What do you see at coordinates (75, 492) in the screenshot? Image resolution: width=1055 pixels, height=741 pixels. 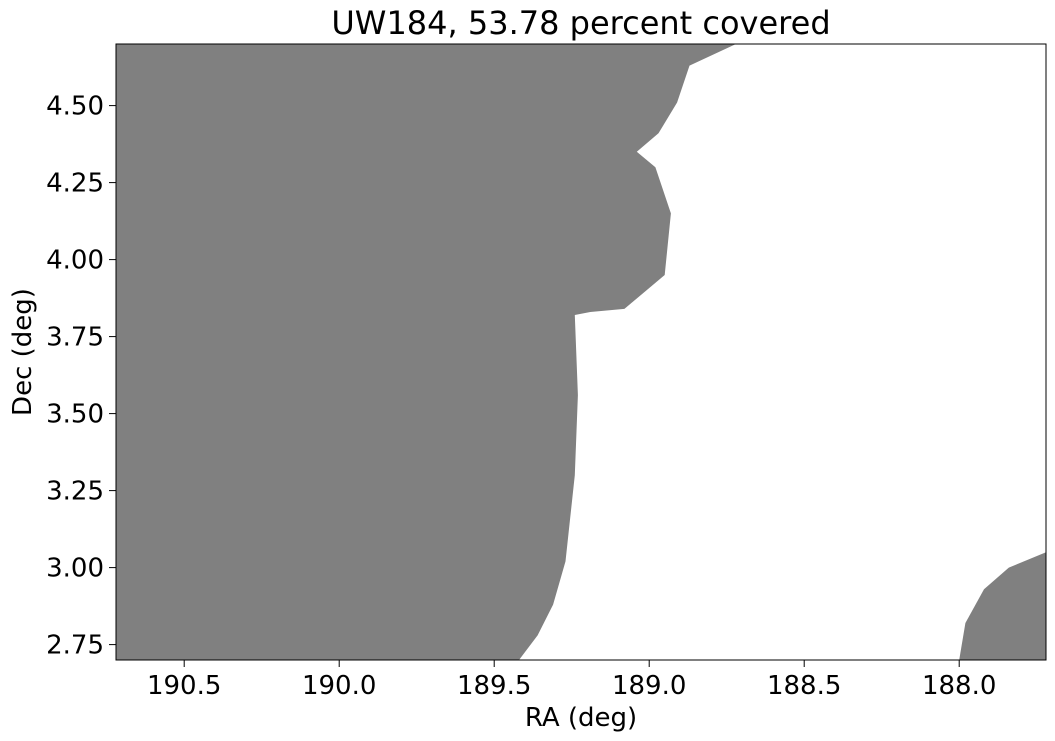 I see `y-tick-label: 3.25` at bounding box center [75, 492].